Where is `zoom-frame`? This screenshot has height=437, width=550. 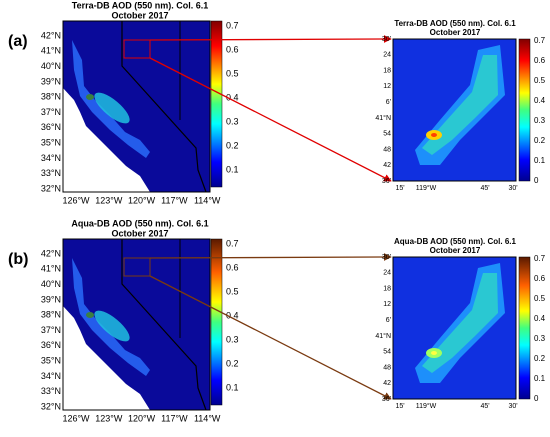 zoom-frame is located at coordinates (454, 328).